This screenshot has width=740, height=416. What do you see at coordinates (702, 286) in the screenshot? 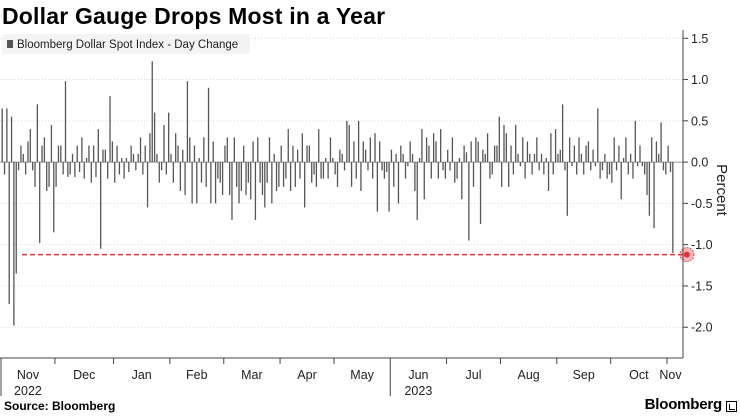
I see `y-tick-label: -1.5` at bounding box center [702, 286].